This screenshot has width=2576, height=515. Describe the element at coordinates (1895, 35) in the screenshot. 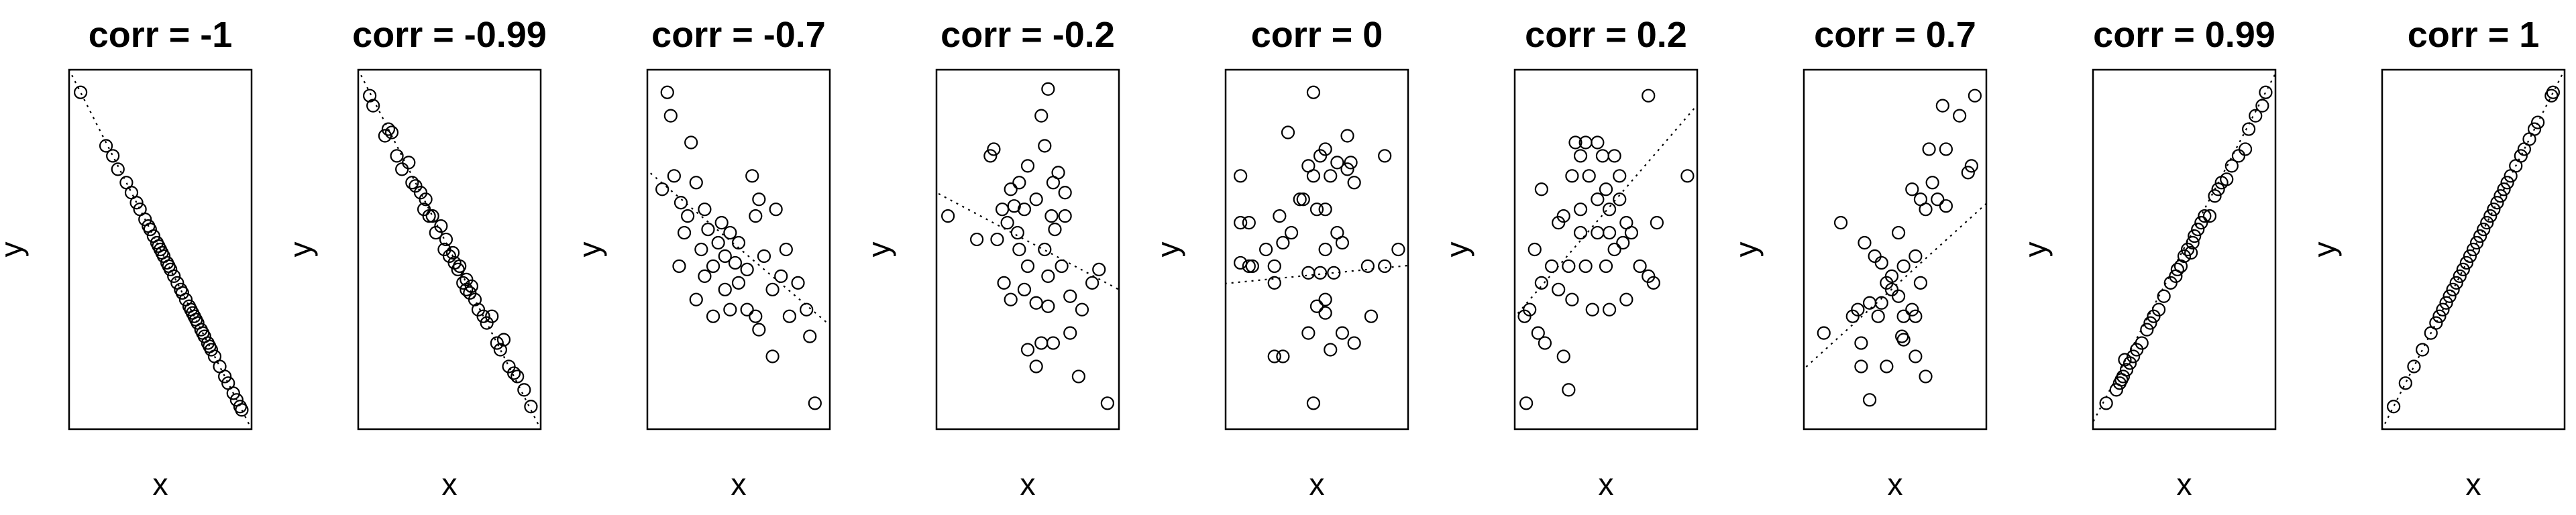

I see `panel-title: corr = 0.7` at that location.